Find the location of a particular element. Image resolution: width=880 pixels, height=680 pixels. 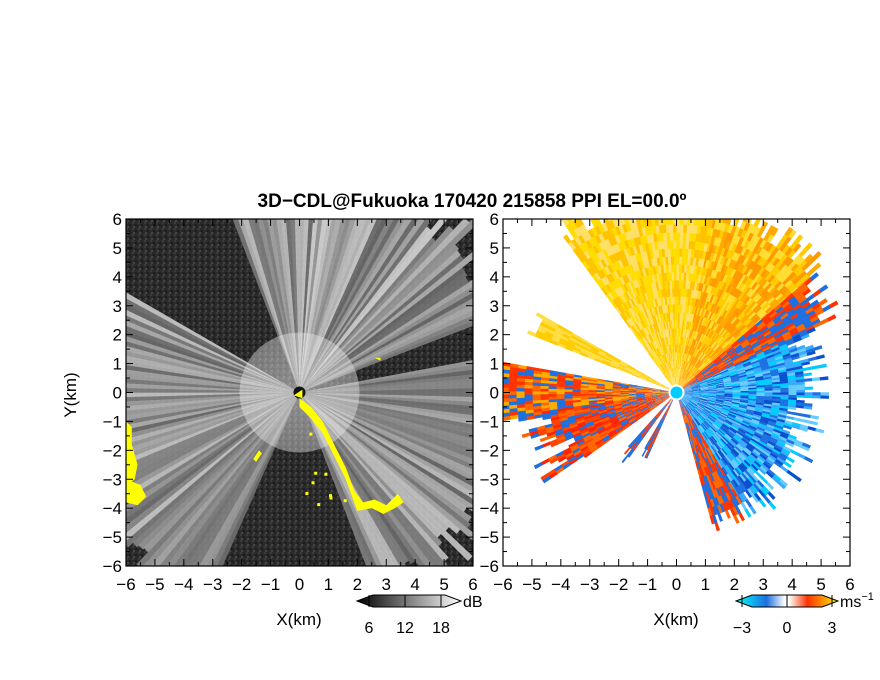

x-tick-label: 0 is located at coordinates (299, 584).